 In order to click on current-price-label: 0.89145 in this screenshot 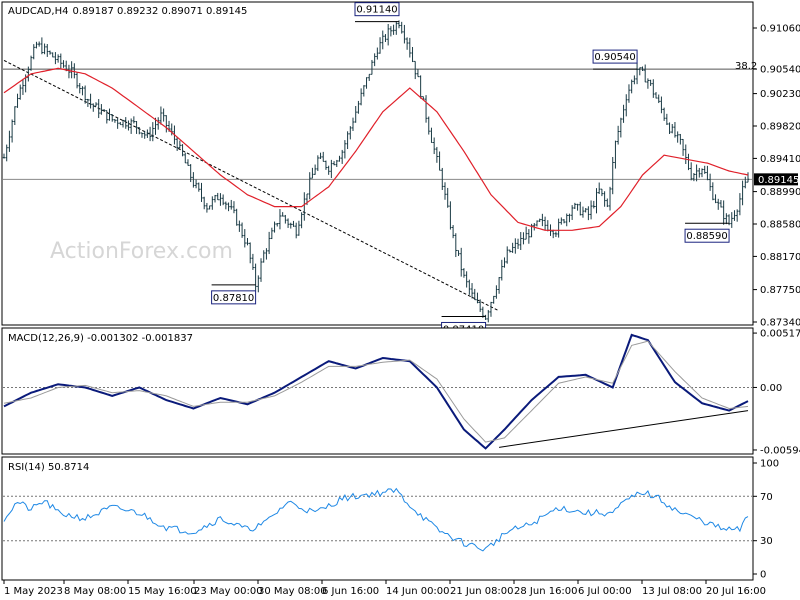, I will do `click(778, 180)`.